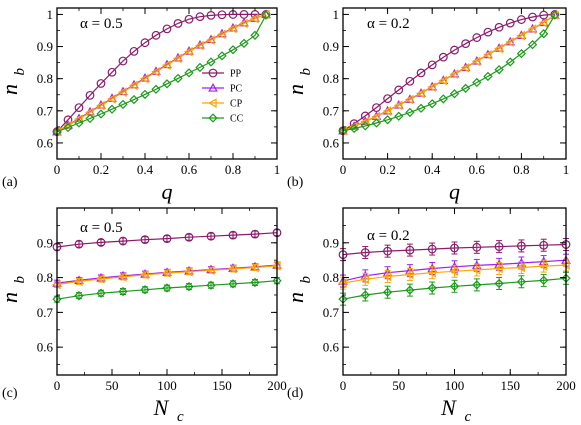 The width and height of the screenshot is (581, 425). Describe the element at coordinates (189, 169) in the screenshot. I see `x-tick-label: 0.6` at that location.